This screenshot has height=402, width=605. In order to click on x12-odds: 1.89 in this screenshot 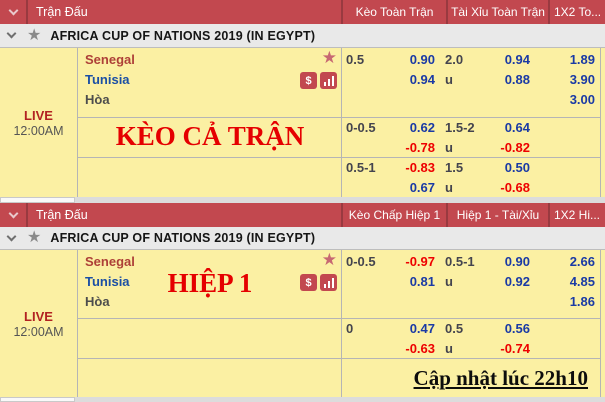, I will do `click(582, 59)`.